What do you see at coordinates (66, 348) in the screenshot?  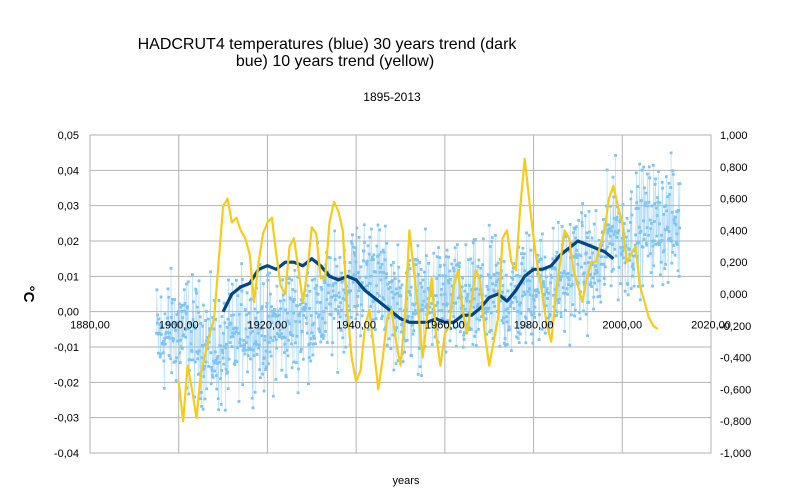 I see `y-left-tick-label: -0,01` at bounding box center [66, 348].